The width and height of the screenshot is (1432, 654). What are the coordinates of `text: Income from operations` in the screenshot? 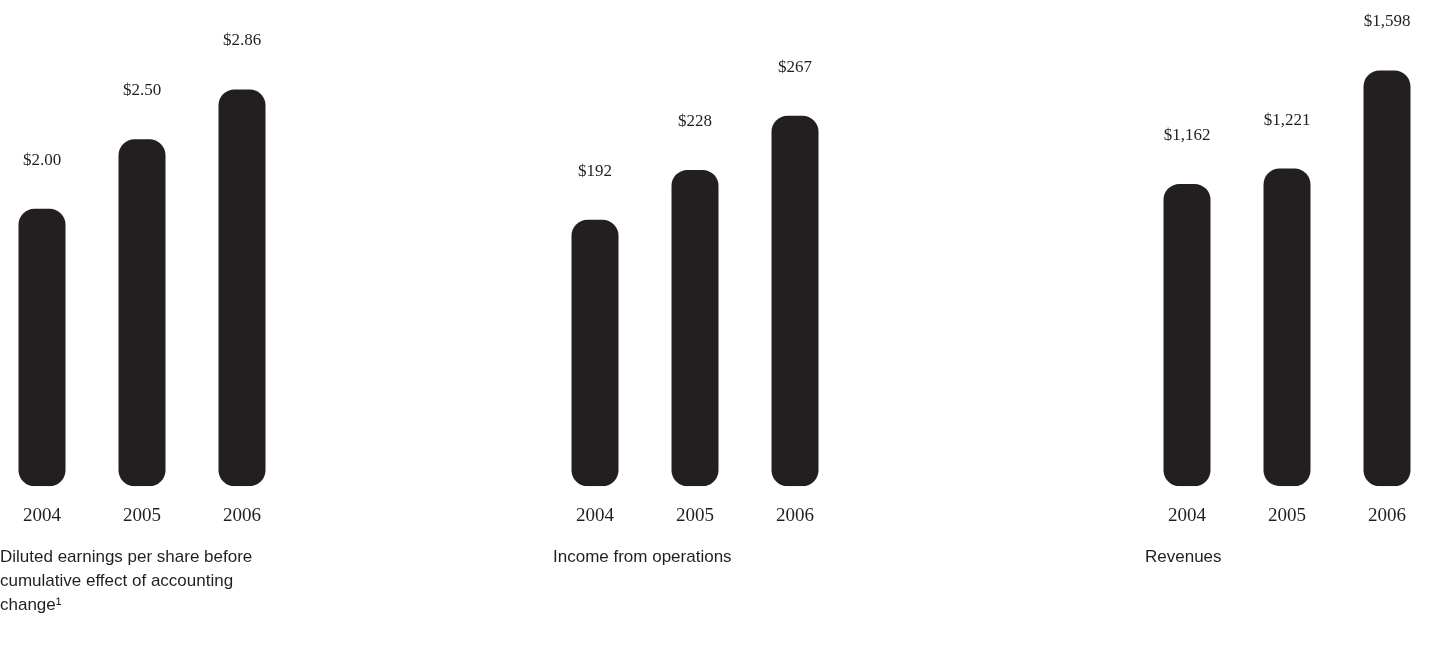 It's located at (643, 557).